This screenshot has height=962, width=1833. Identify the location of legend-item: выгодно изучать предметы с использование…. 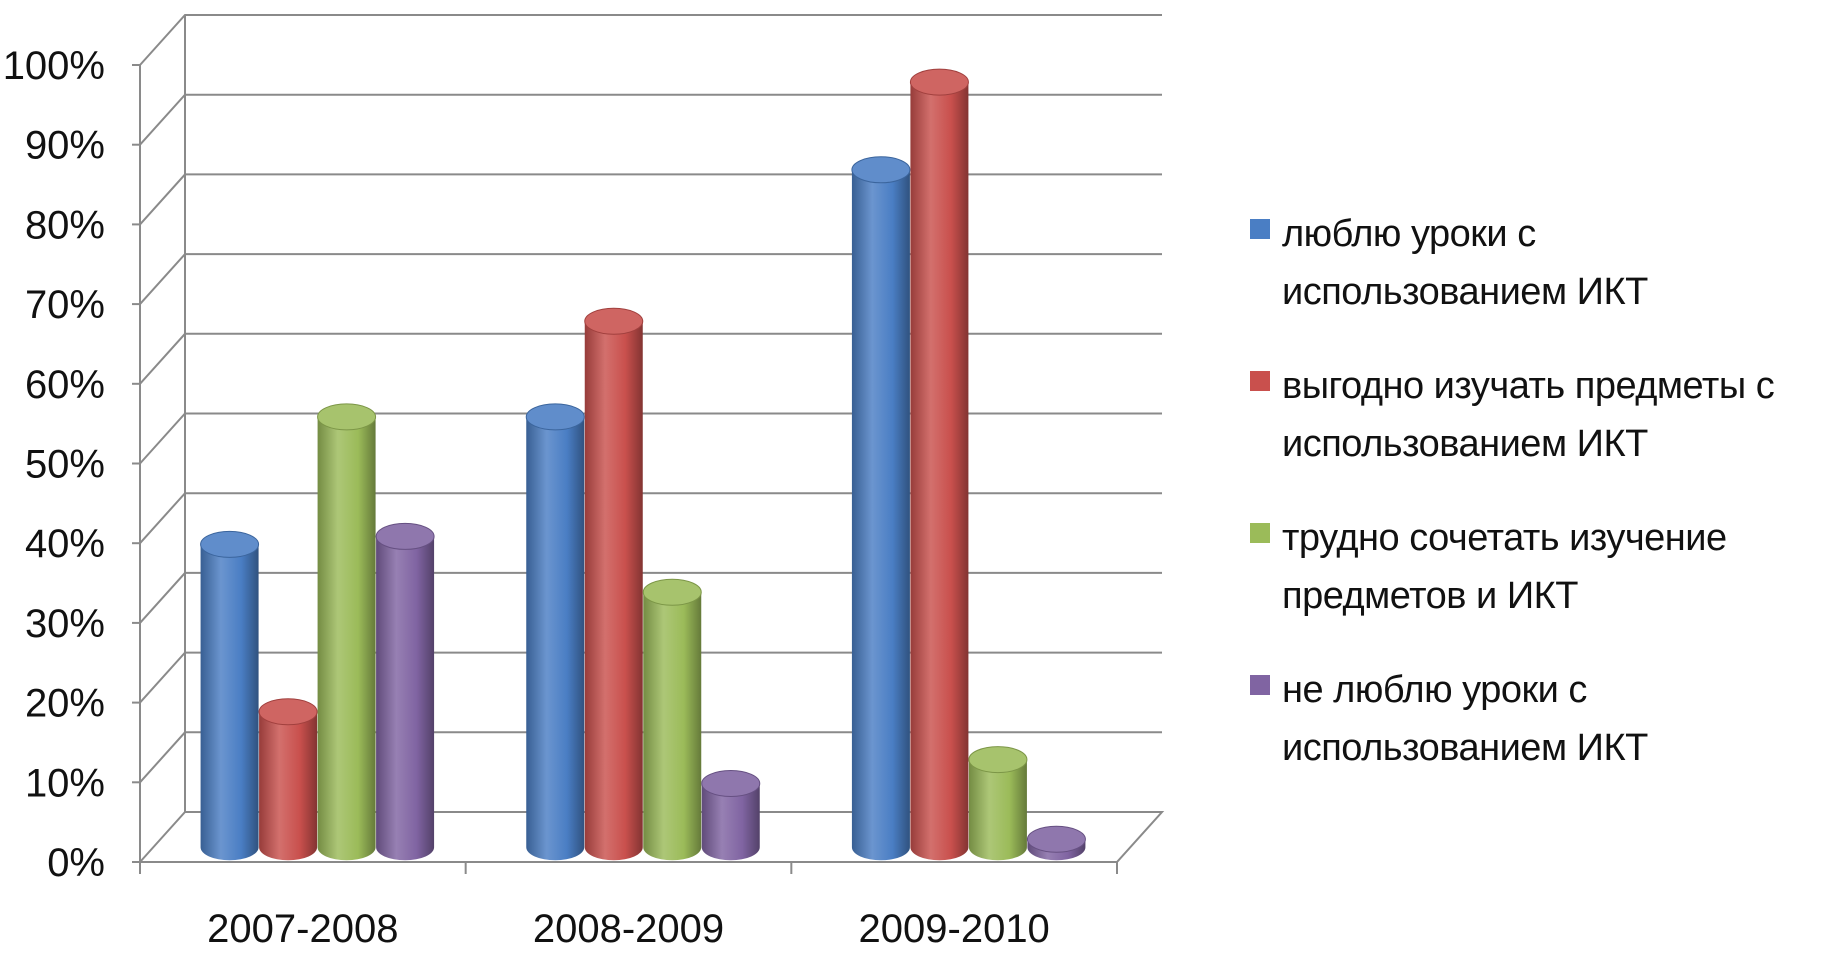
(1540, 415).